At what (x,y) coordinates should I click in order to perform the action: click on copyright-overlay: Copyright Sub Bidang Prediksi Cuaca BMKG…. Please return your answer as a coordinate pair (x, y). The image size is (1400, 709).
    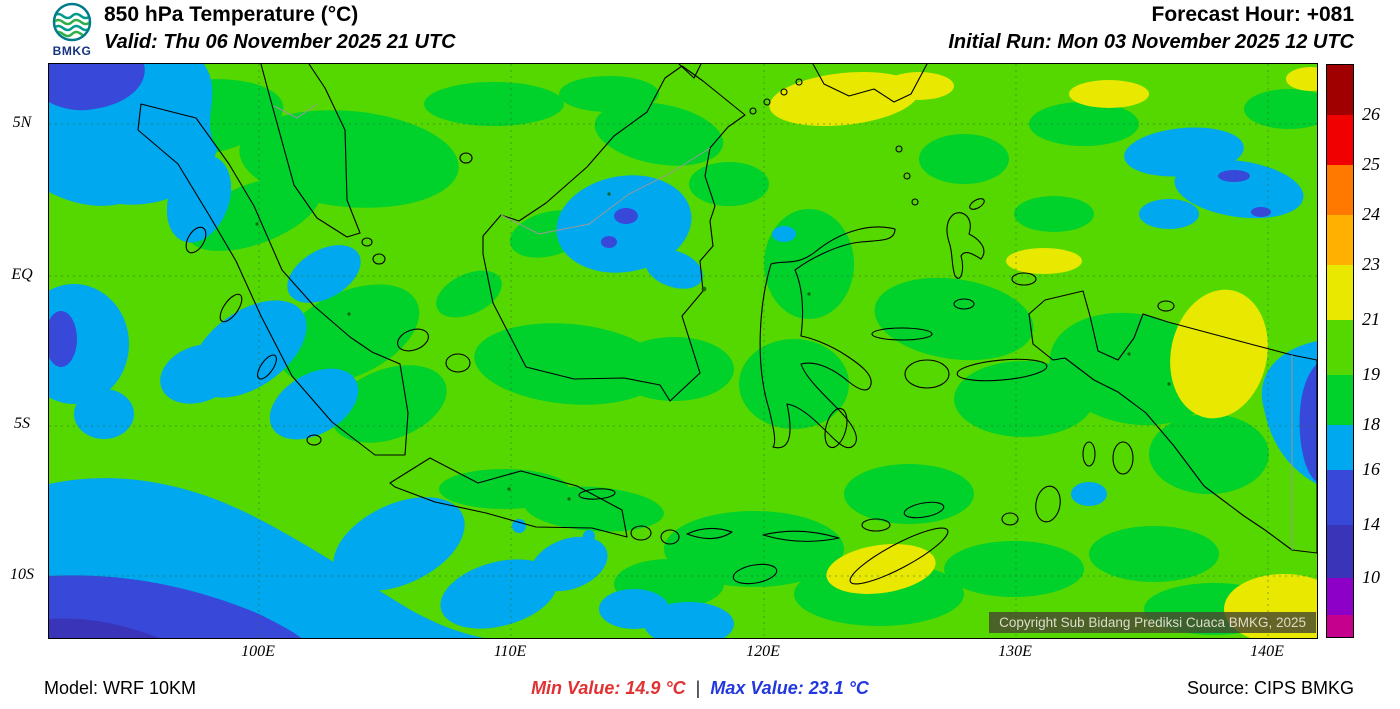
    Looking at the image, I should click on (1152, 622).